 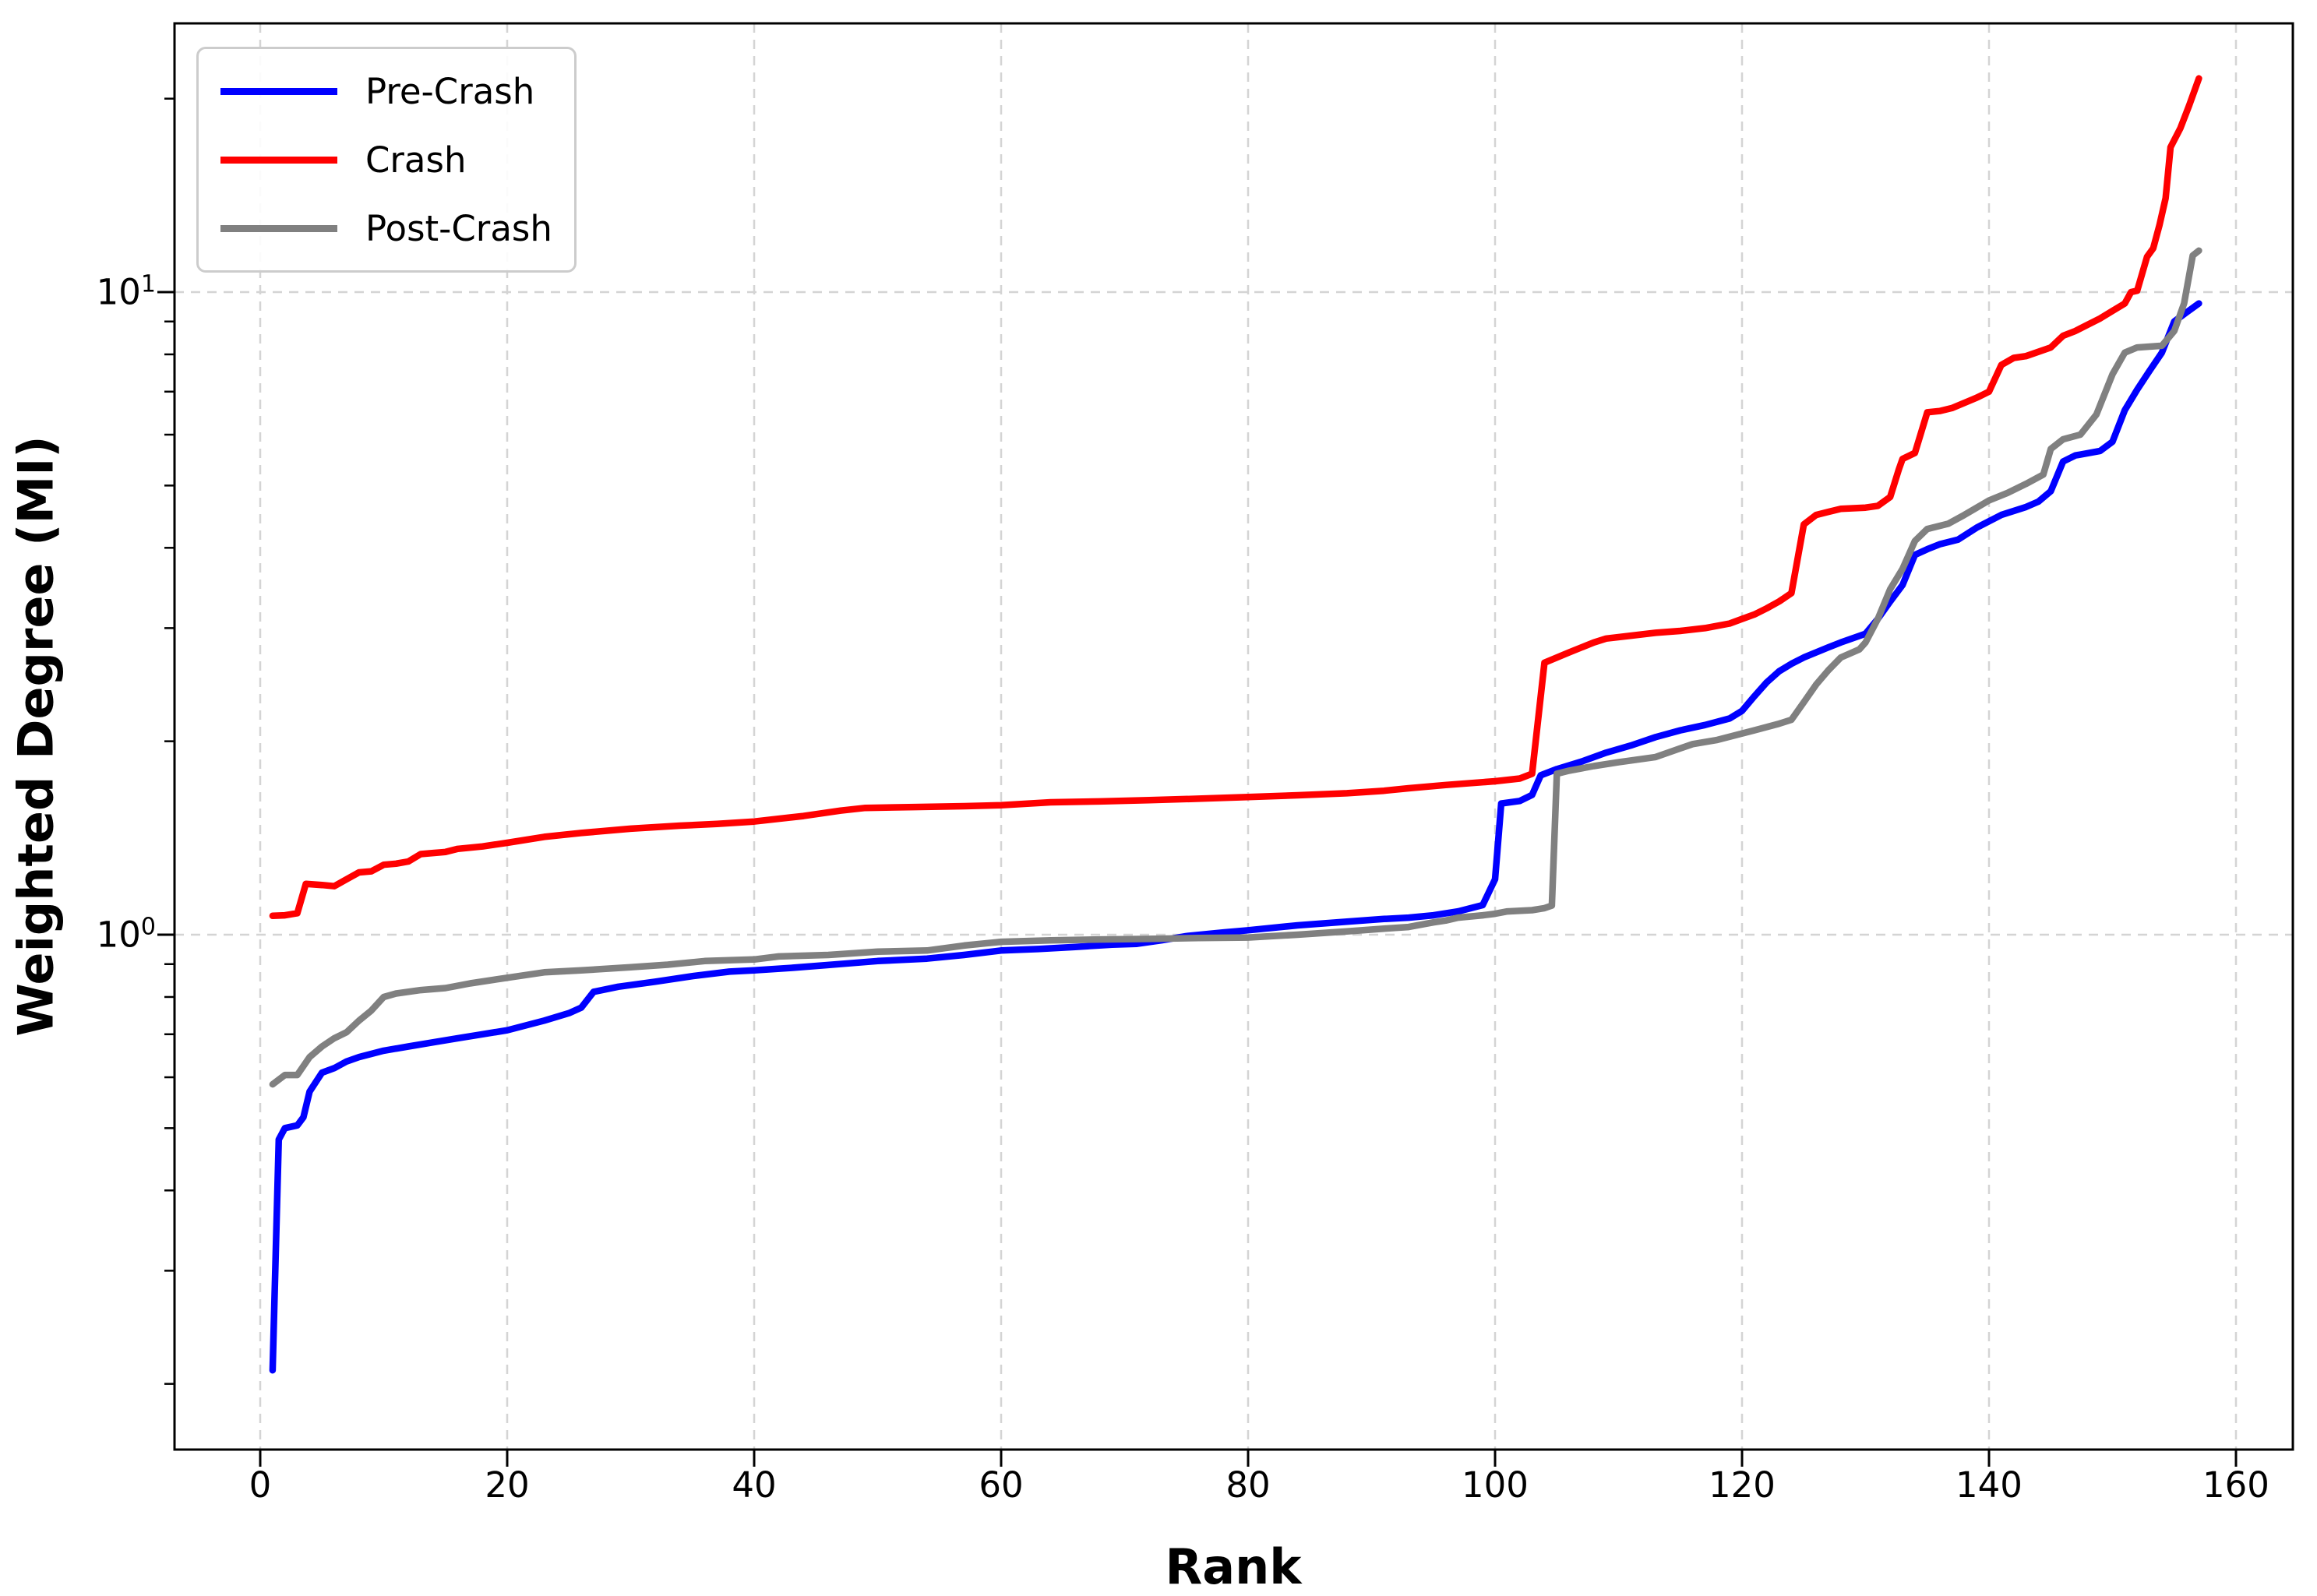 What do you see at coordinates (1989, 1485) in the screenshot?
I see `x-tick-label: 140` at bounding box center [1989, 1485].